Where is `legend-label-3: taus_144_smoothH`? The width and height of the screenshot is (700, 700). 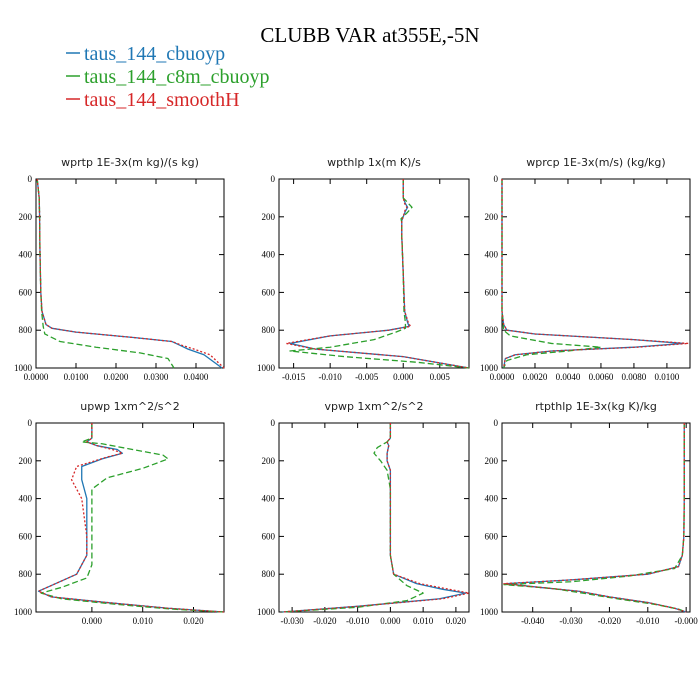 legend-label-3: taus_144_smoothH is located at coordinates (162, 100).